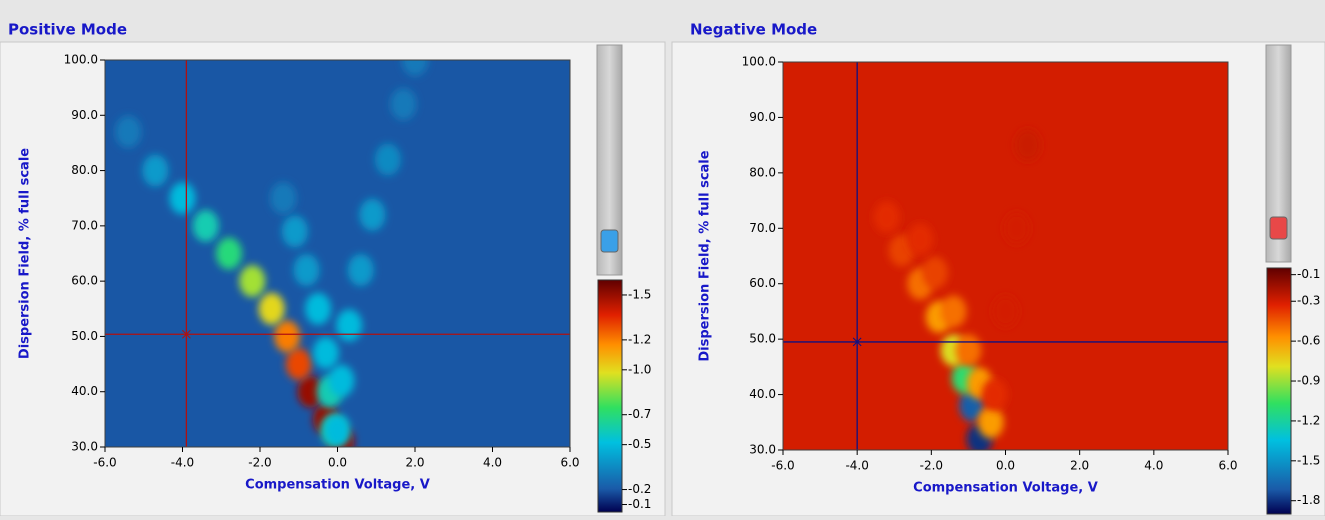 This screenshot has width=1325, height=520. I want to click on colorbar-tick-label: -0.6, so click(1308, 341).